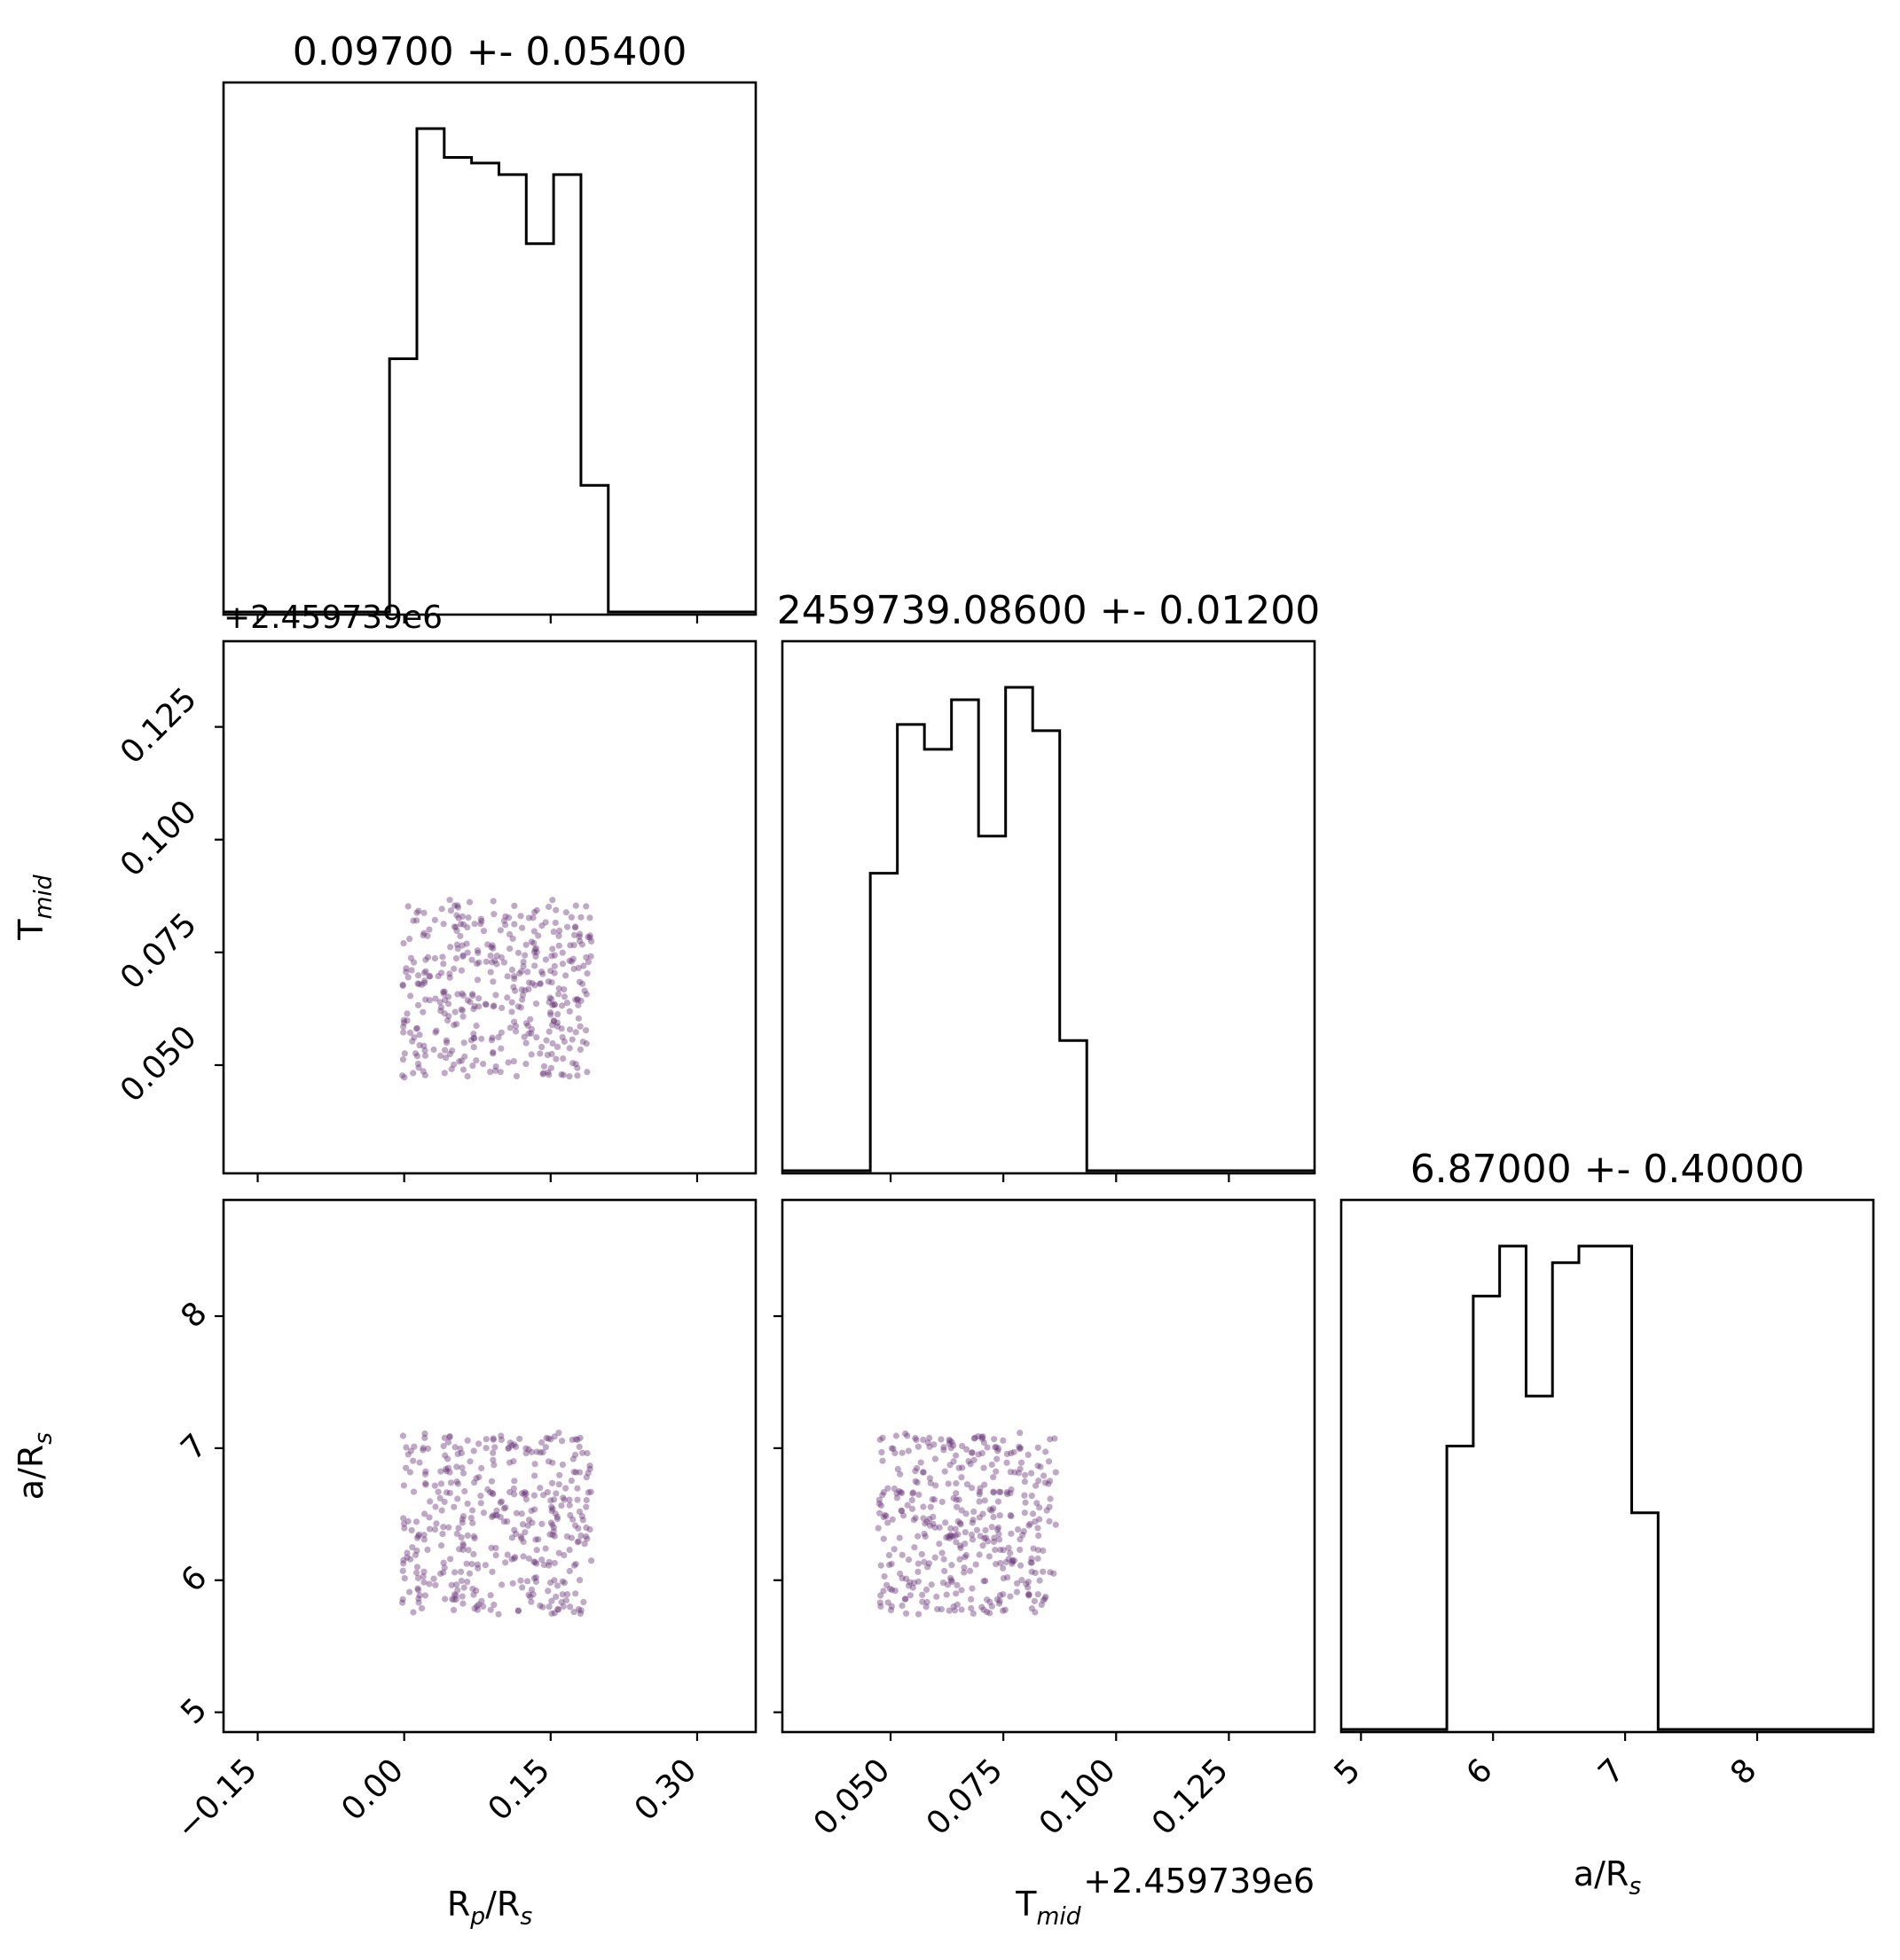 This screenshot has width=1900, height=1960. Describe the element at coordinates (35, 1466) in the screenshot. I see `y-axis-label-ars: a/Rs` at that location.